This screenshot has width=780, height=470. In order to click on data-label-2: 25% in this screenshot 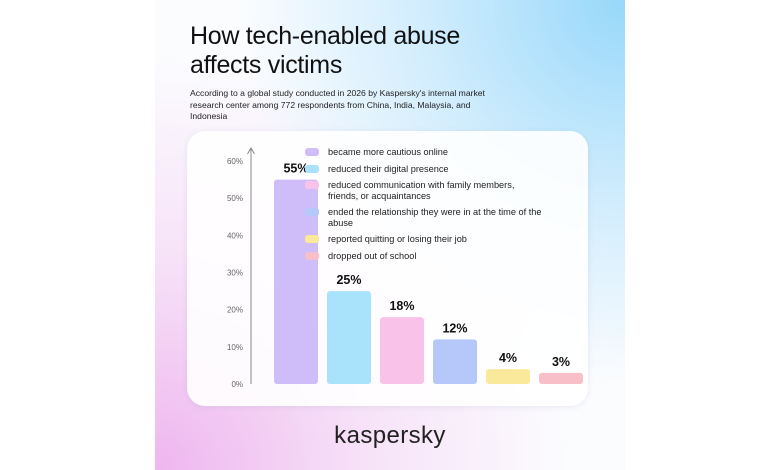, I will do `click(348, 280)`.